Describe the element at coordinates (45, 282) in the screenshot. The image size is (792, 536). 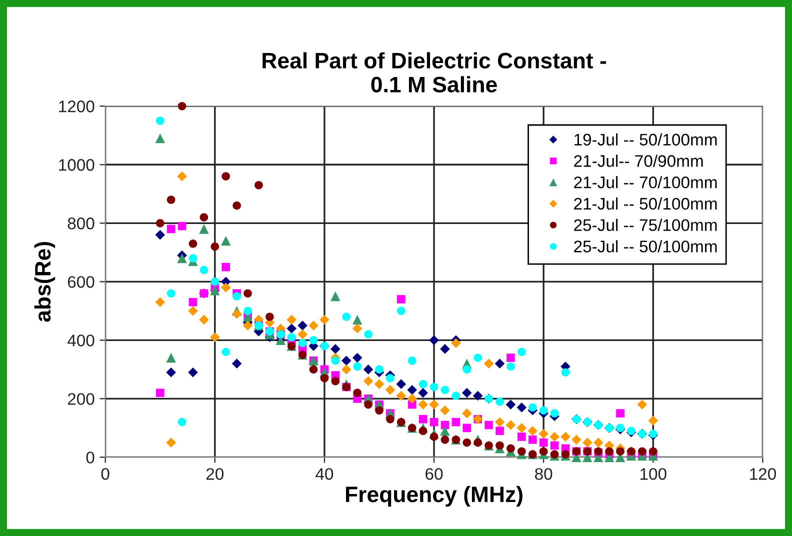
I see `y-axis-title: abs(Re)` at that location.